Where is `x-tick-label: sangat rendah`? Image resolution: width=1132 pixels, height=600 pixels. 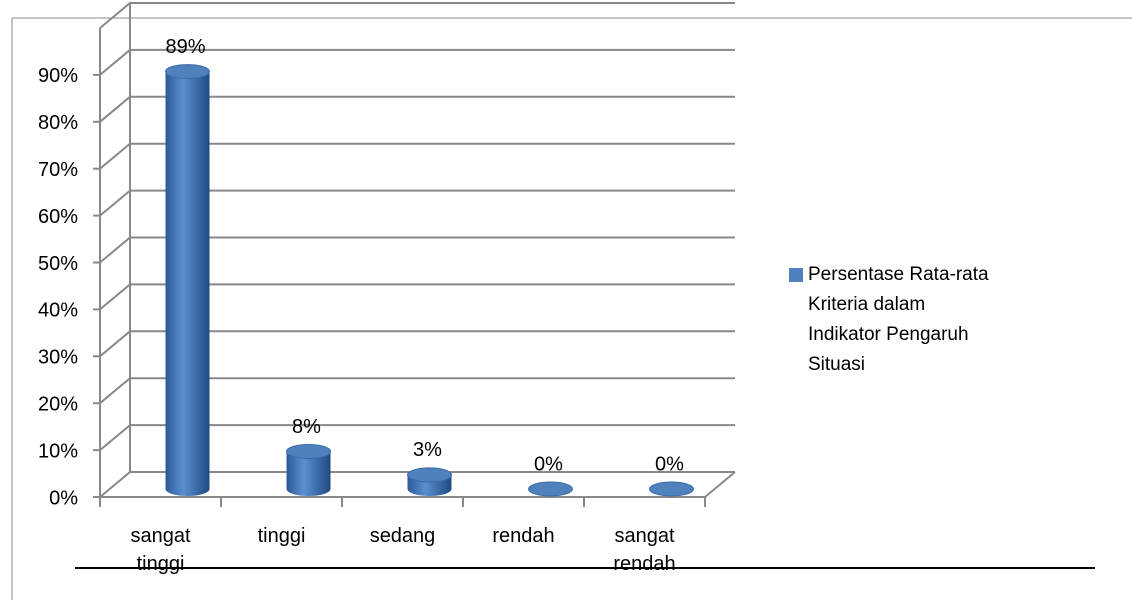
x-tick-label: sangat rendah is located at coordinates (644, 550).